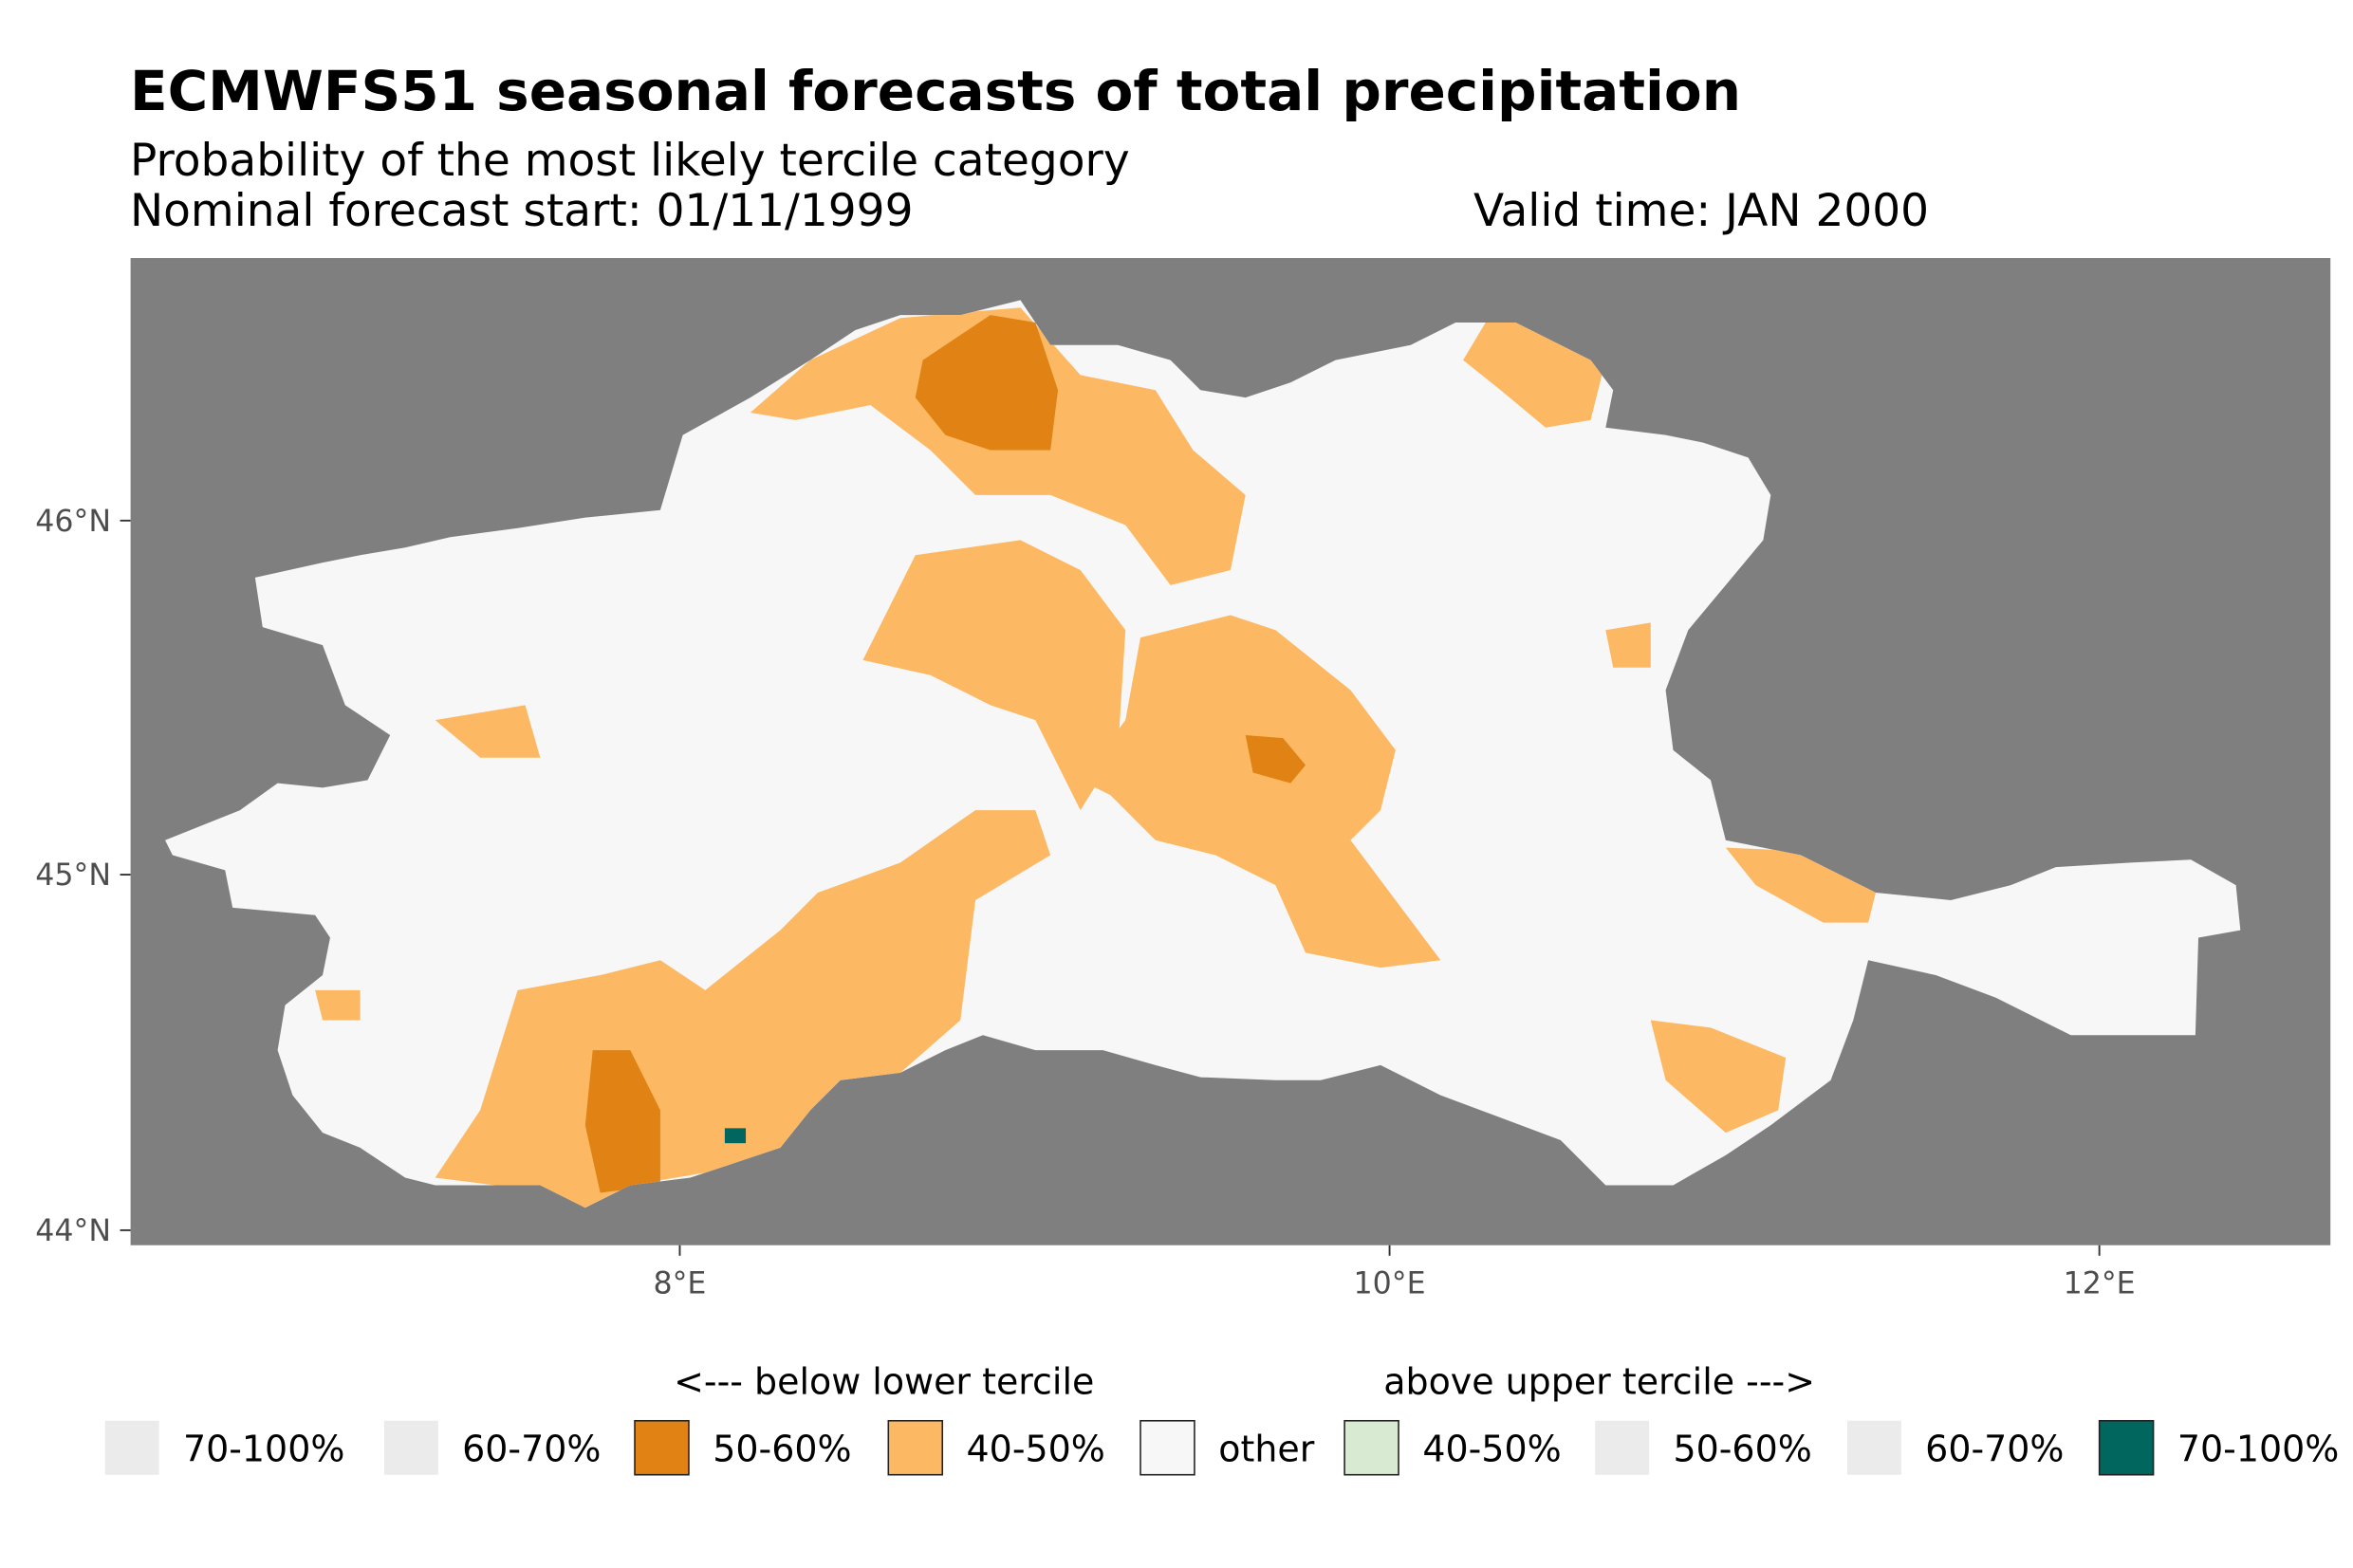 The height and width of the screenshot is (1568, 2353). I want to click on region-below-40-50-southeast, so click(1718, 1077).